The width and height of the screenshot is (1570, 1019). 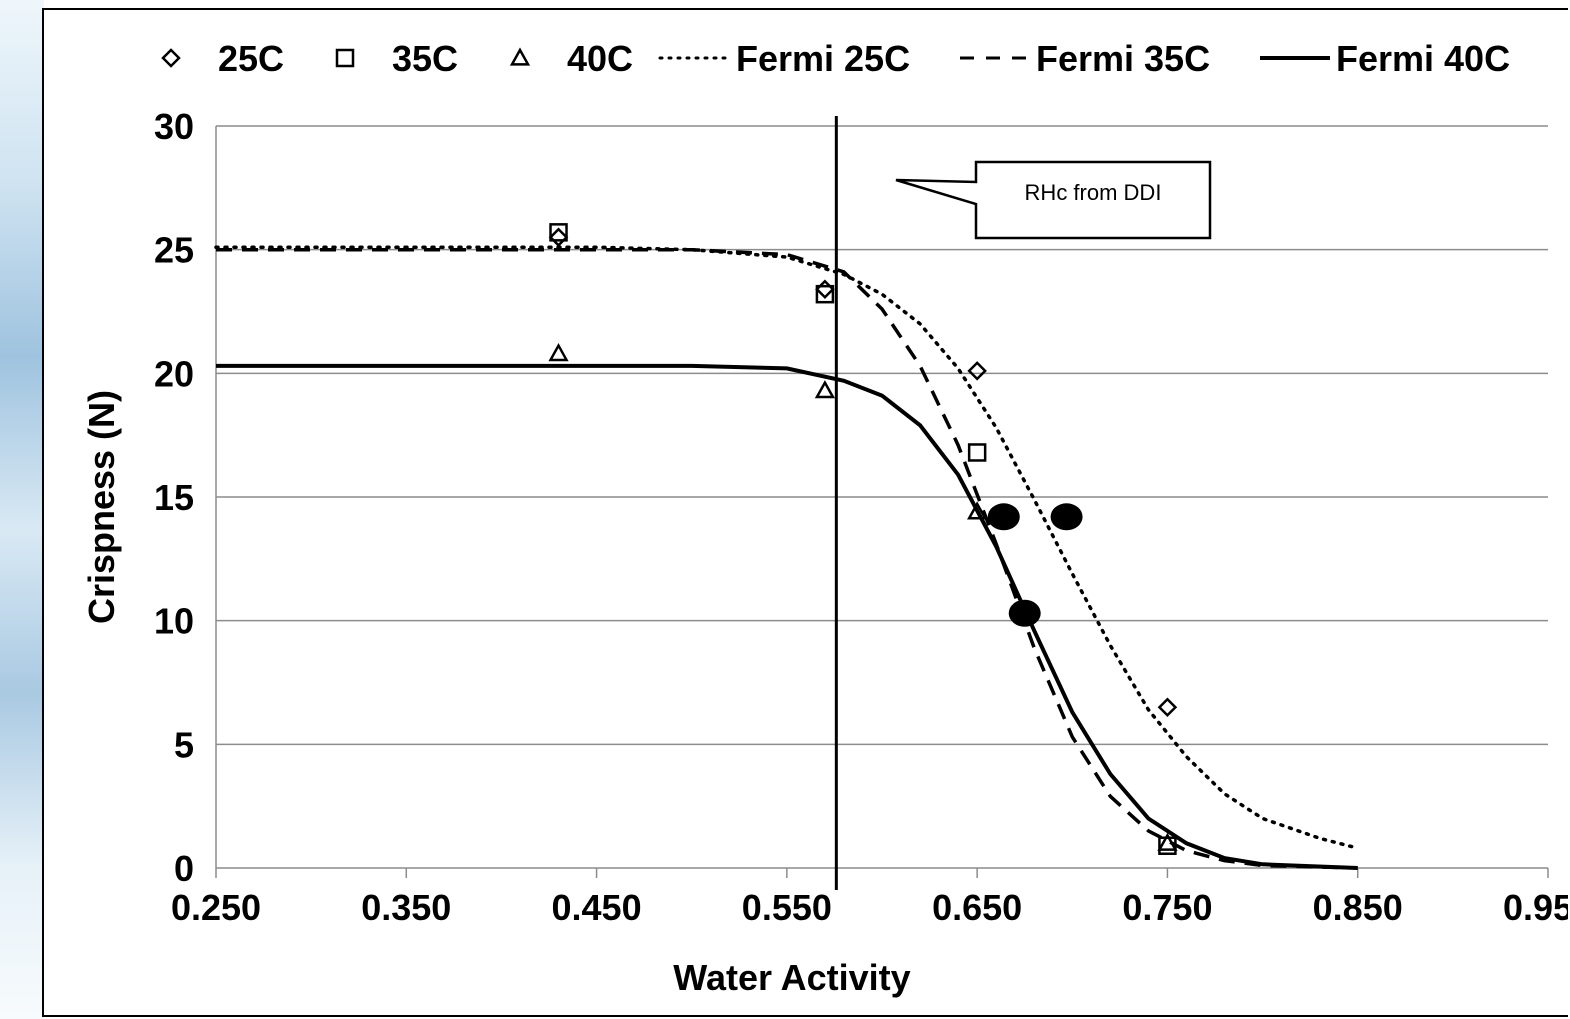 What do you see at coordinates (1093, 192) in the screenshot?
I see `annotation-text: RHc from DDI` at bounding box center [1093, 192].